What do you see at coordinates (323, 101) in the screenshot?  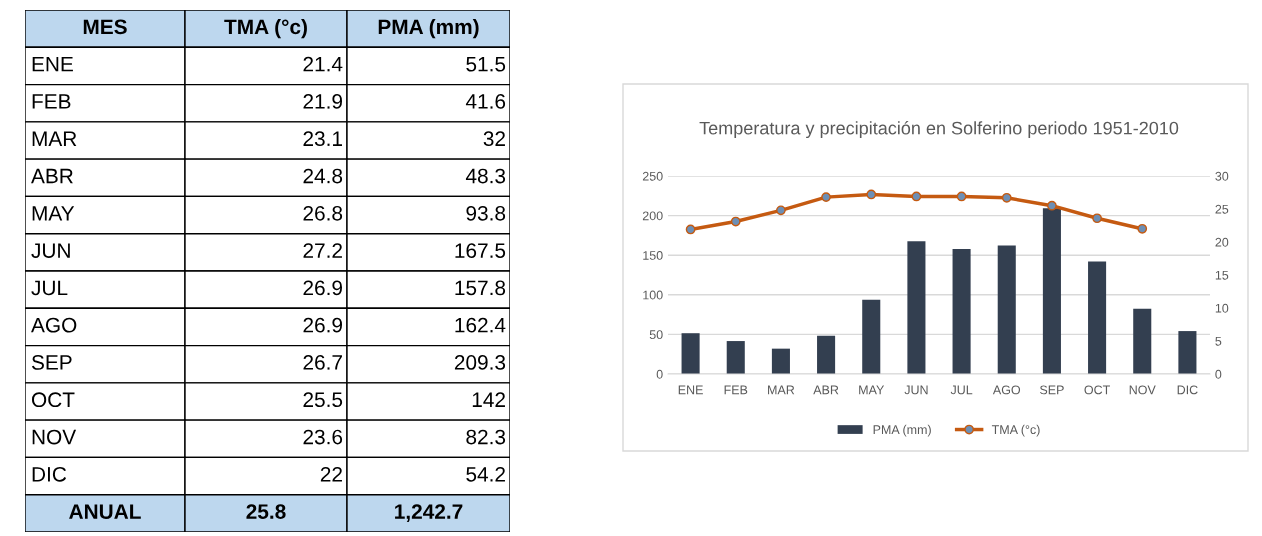 I see `data-label: 21.9` at bounding box center [323, 101].